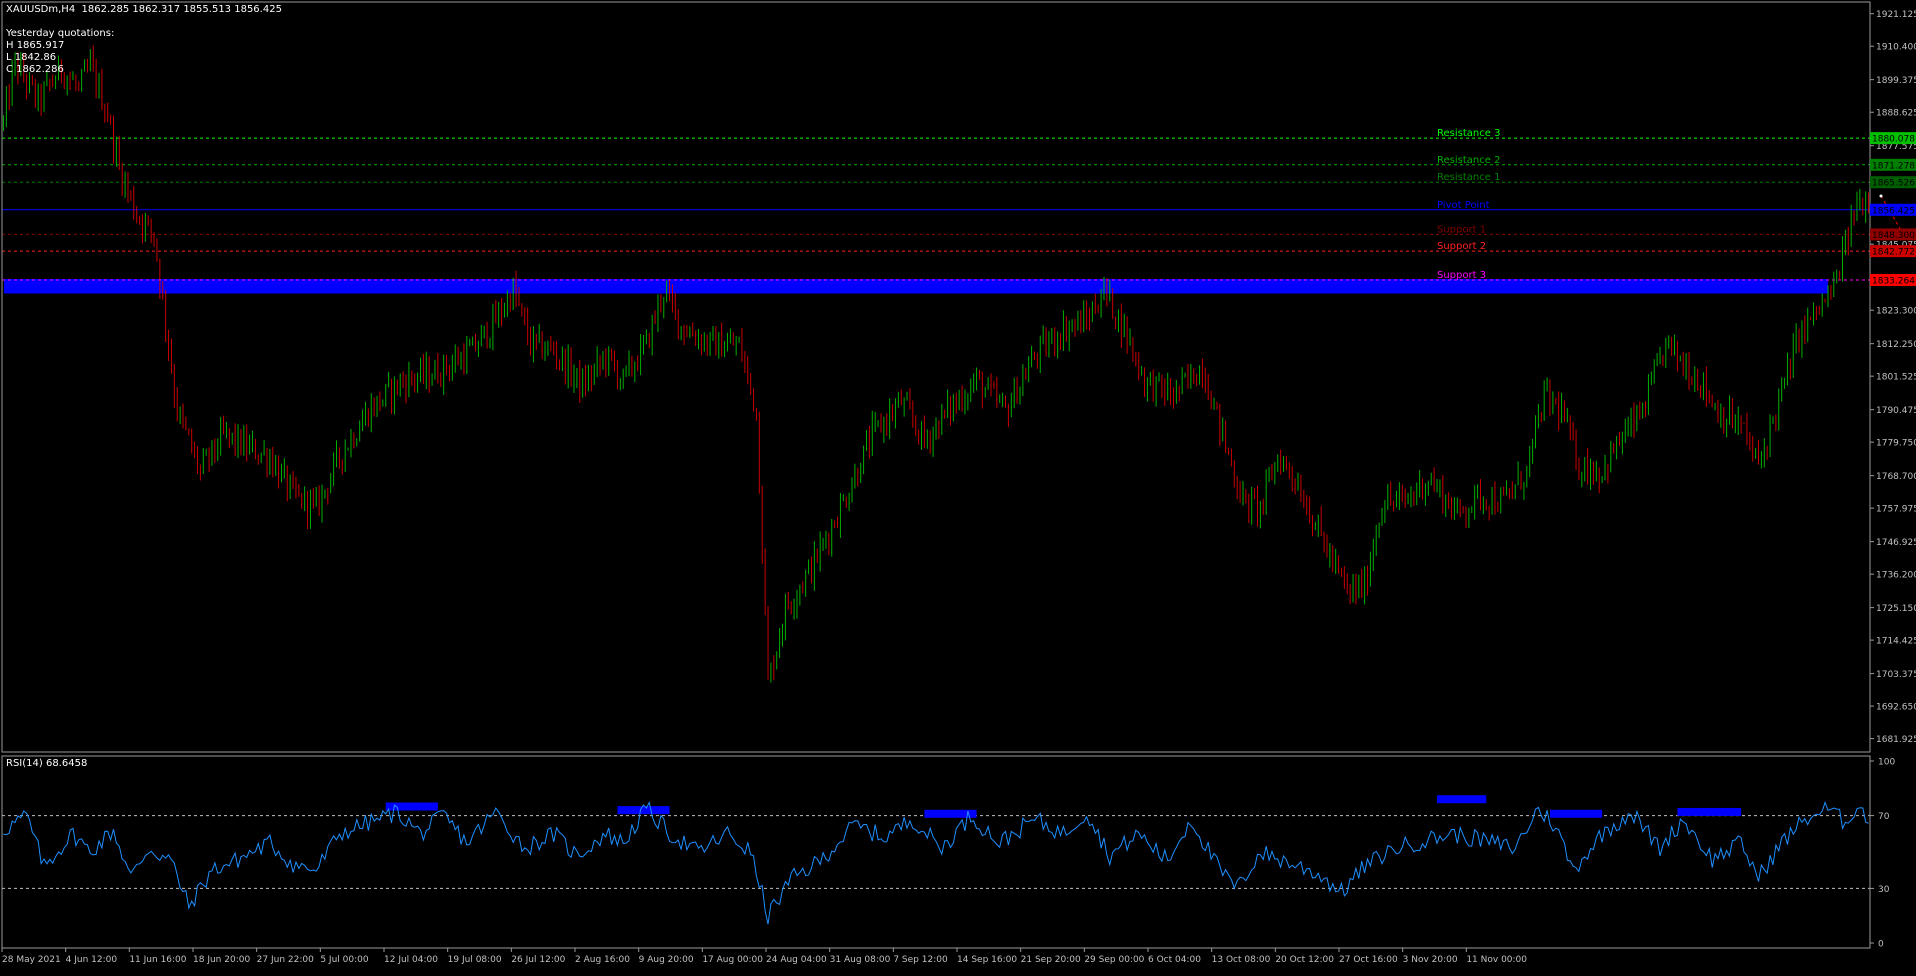  Describe the element at coordinates (1881, 945) in the screenshot. I see `rsi-tick-label: 0` at that location.